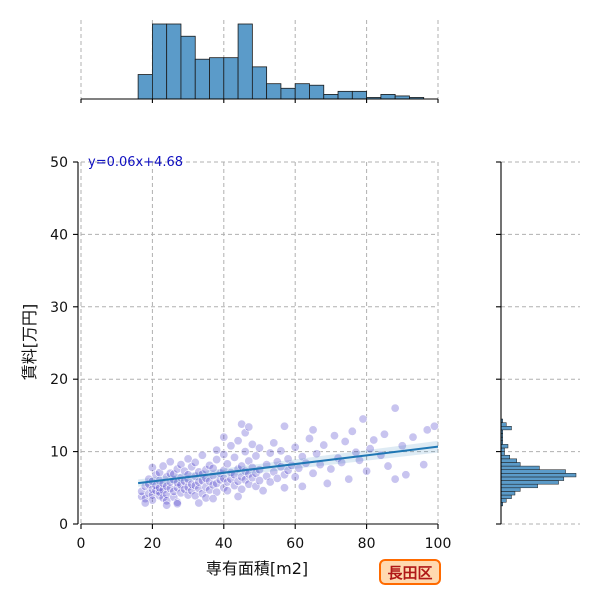 The image size is (600, 600). I want to click on y-tick-label: 10, so click(59, 453).